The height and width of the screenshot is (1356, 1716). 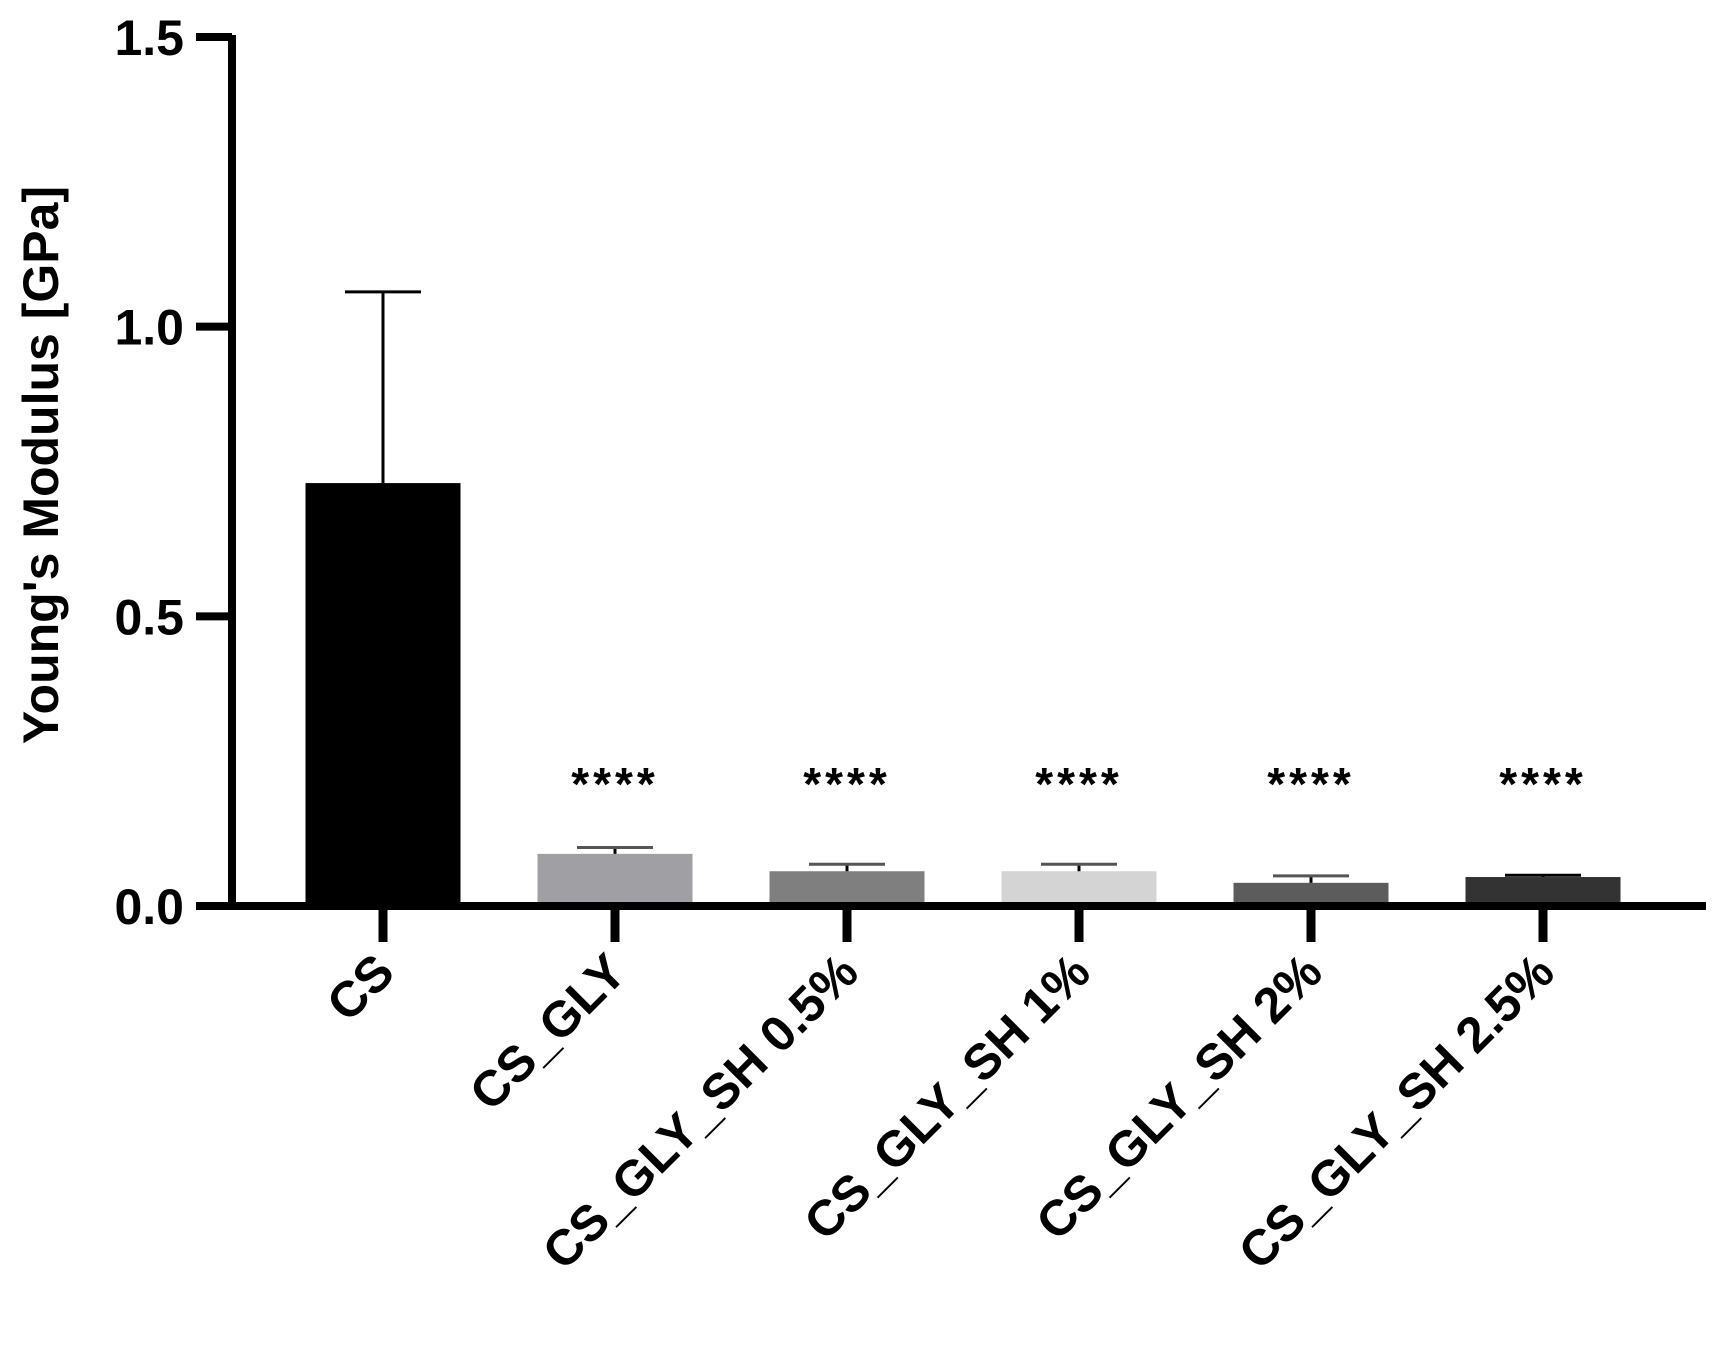 I want to click on significance-label-6: ****, so click(x=1543, y=784).